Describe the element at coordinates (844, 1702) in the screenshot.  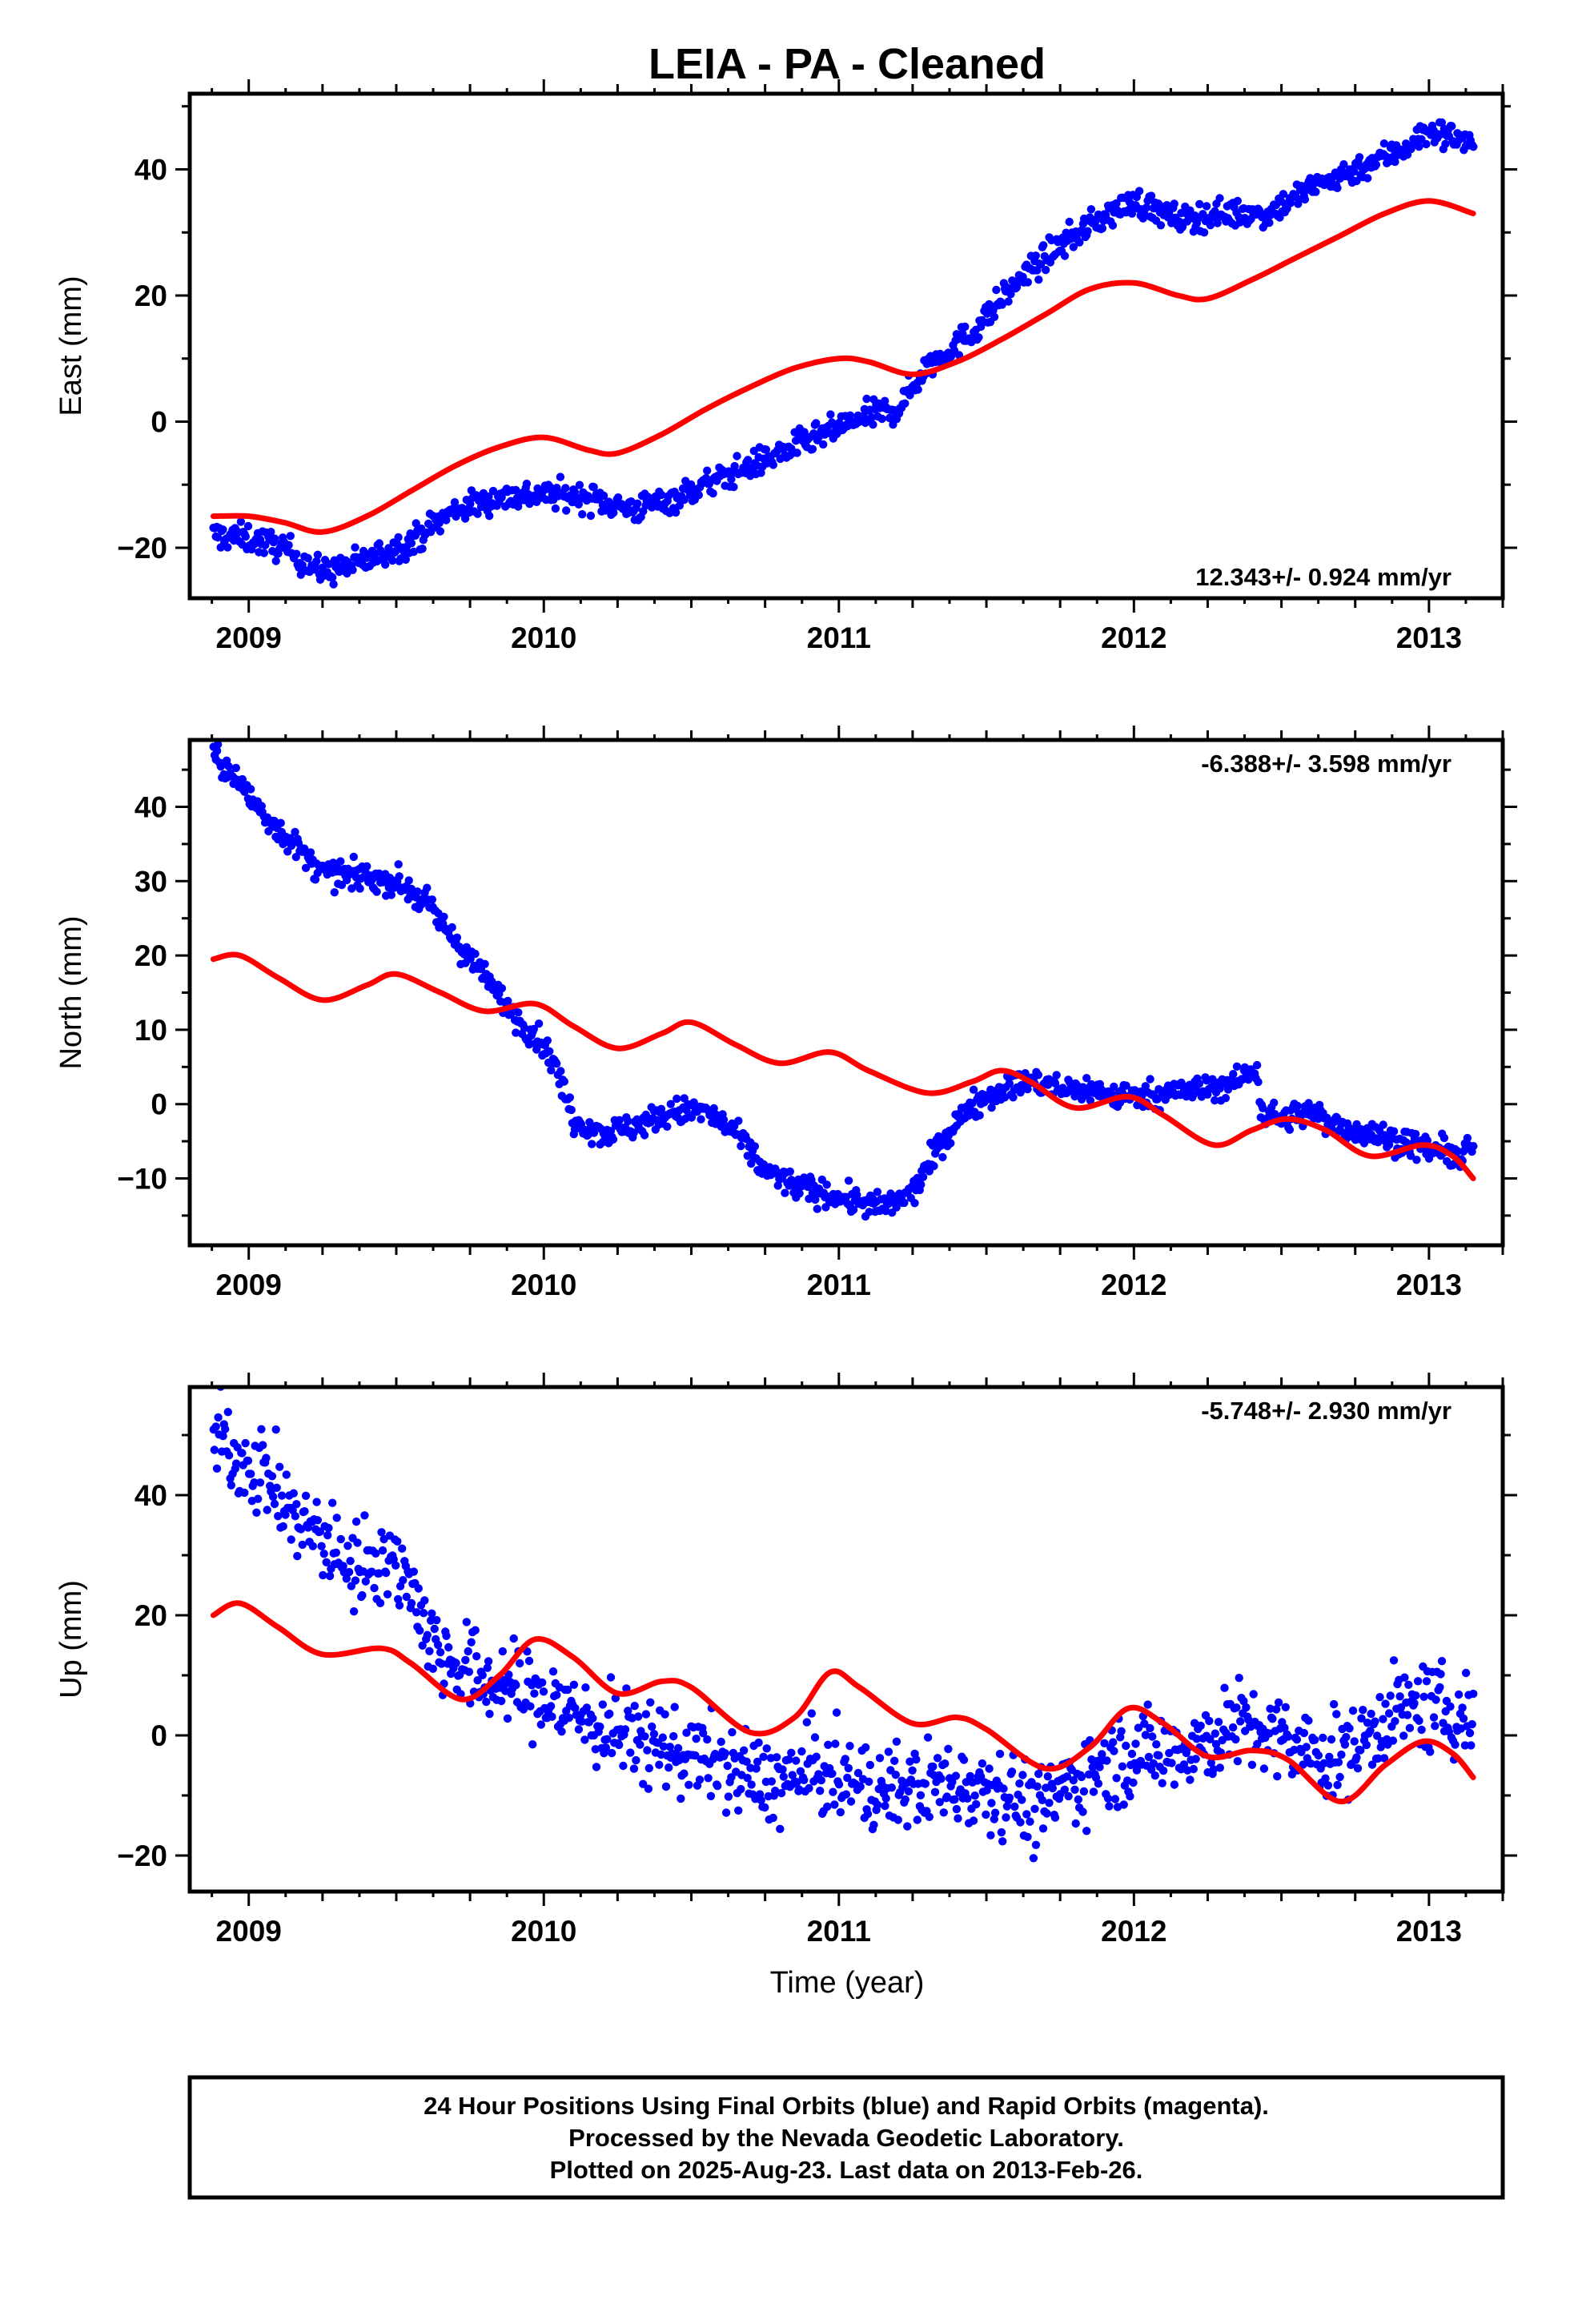
I see `model-curve` at that location.